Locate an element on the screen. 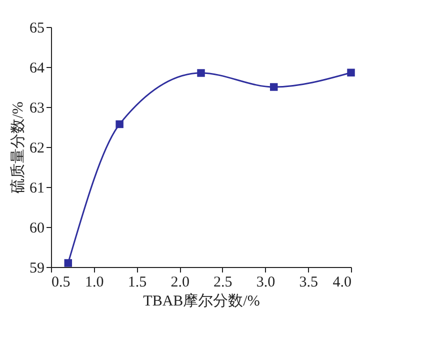 This screenshot has height=343, width=431. y-axis-title: 硫质量分数/% is located at coordinates (18, 148).